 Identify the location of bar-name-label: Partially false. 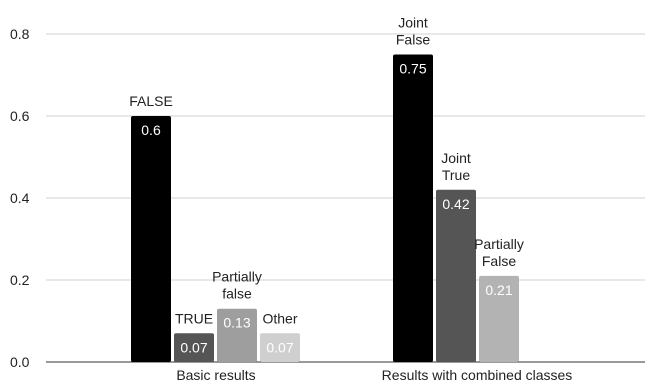
(237, 285).